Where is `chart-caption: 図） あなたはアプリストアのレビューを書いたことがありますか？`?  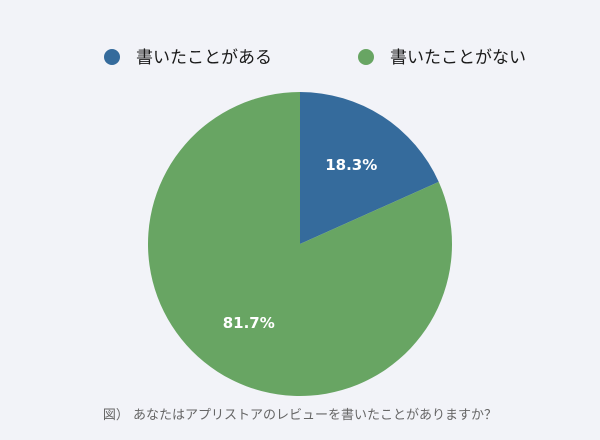
chart-caption: 図） あなたはアプリストアのレビューを書いたことがありますか？ is located at coordinates (300, 415).